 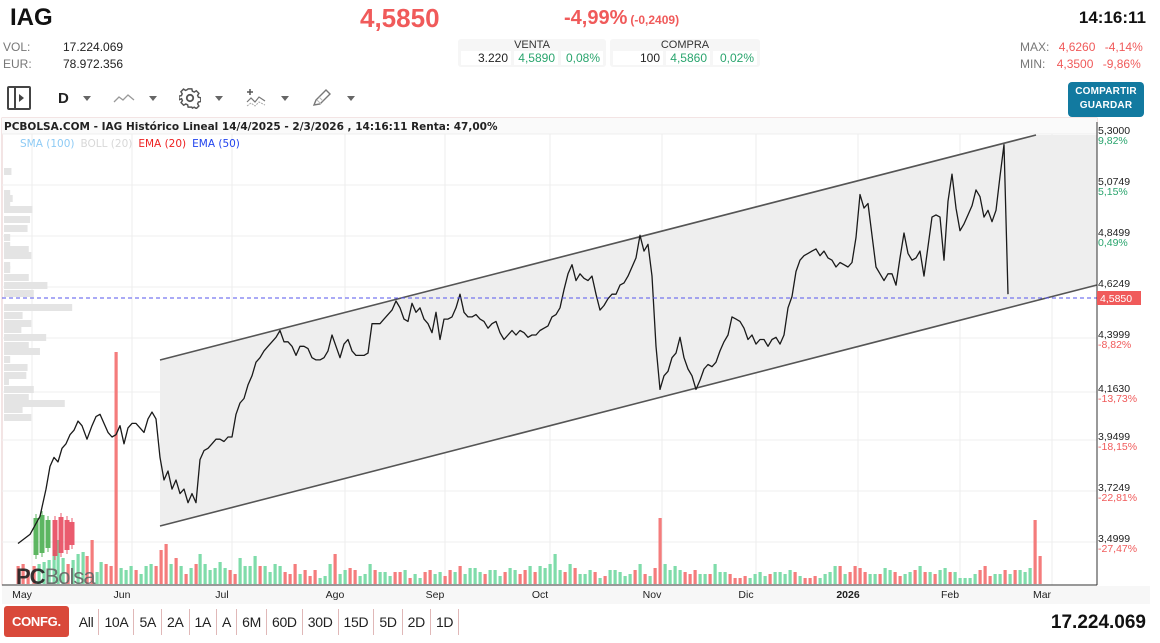 What do you see at coordinates (1114, 437) in the screenshot?
I see `y-tick-label: 3,9499` at bounding box center [1114, 437].